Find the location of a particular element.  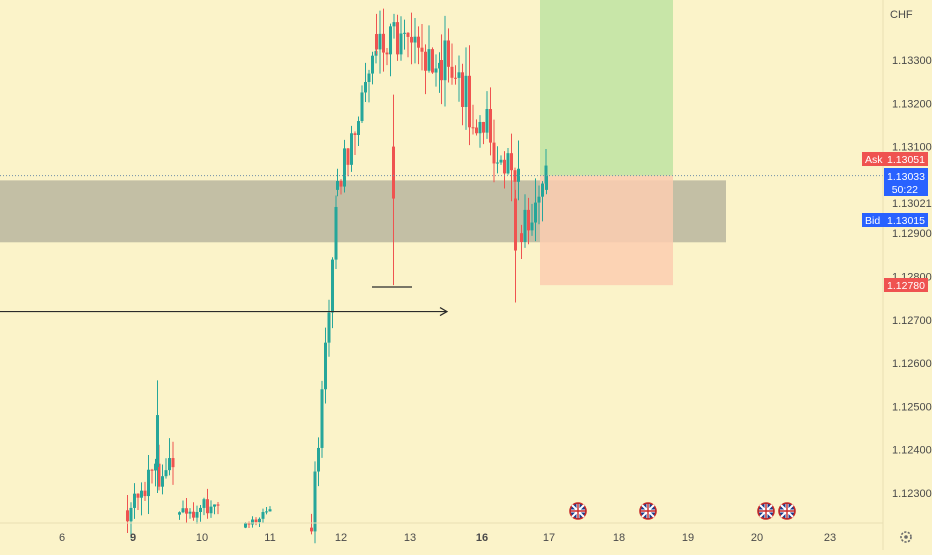

long-position-stop-zone is located at coordinates (606, 230).